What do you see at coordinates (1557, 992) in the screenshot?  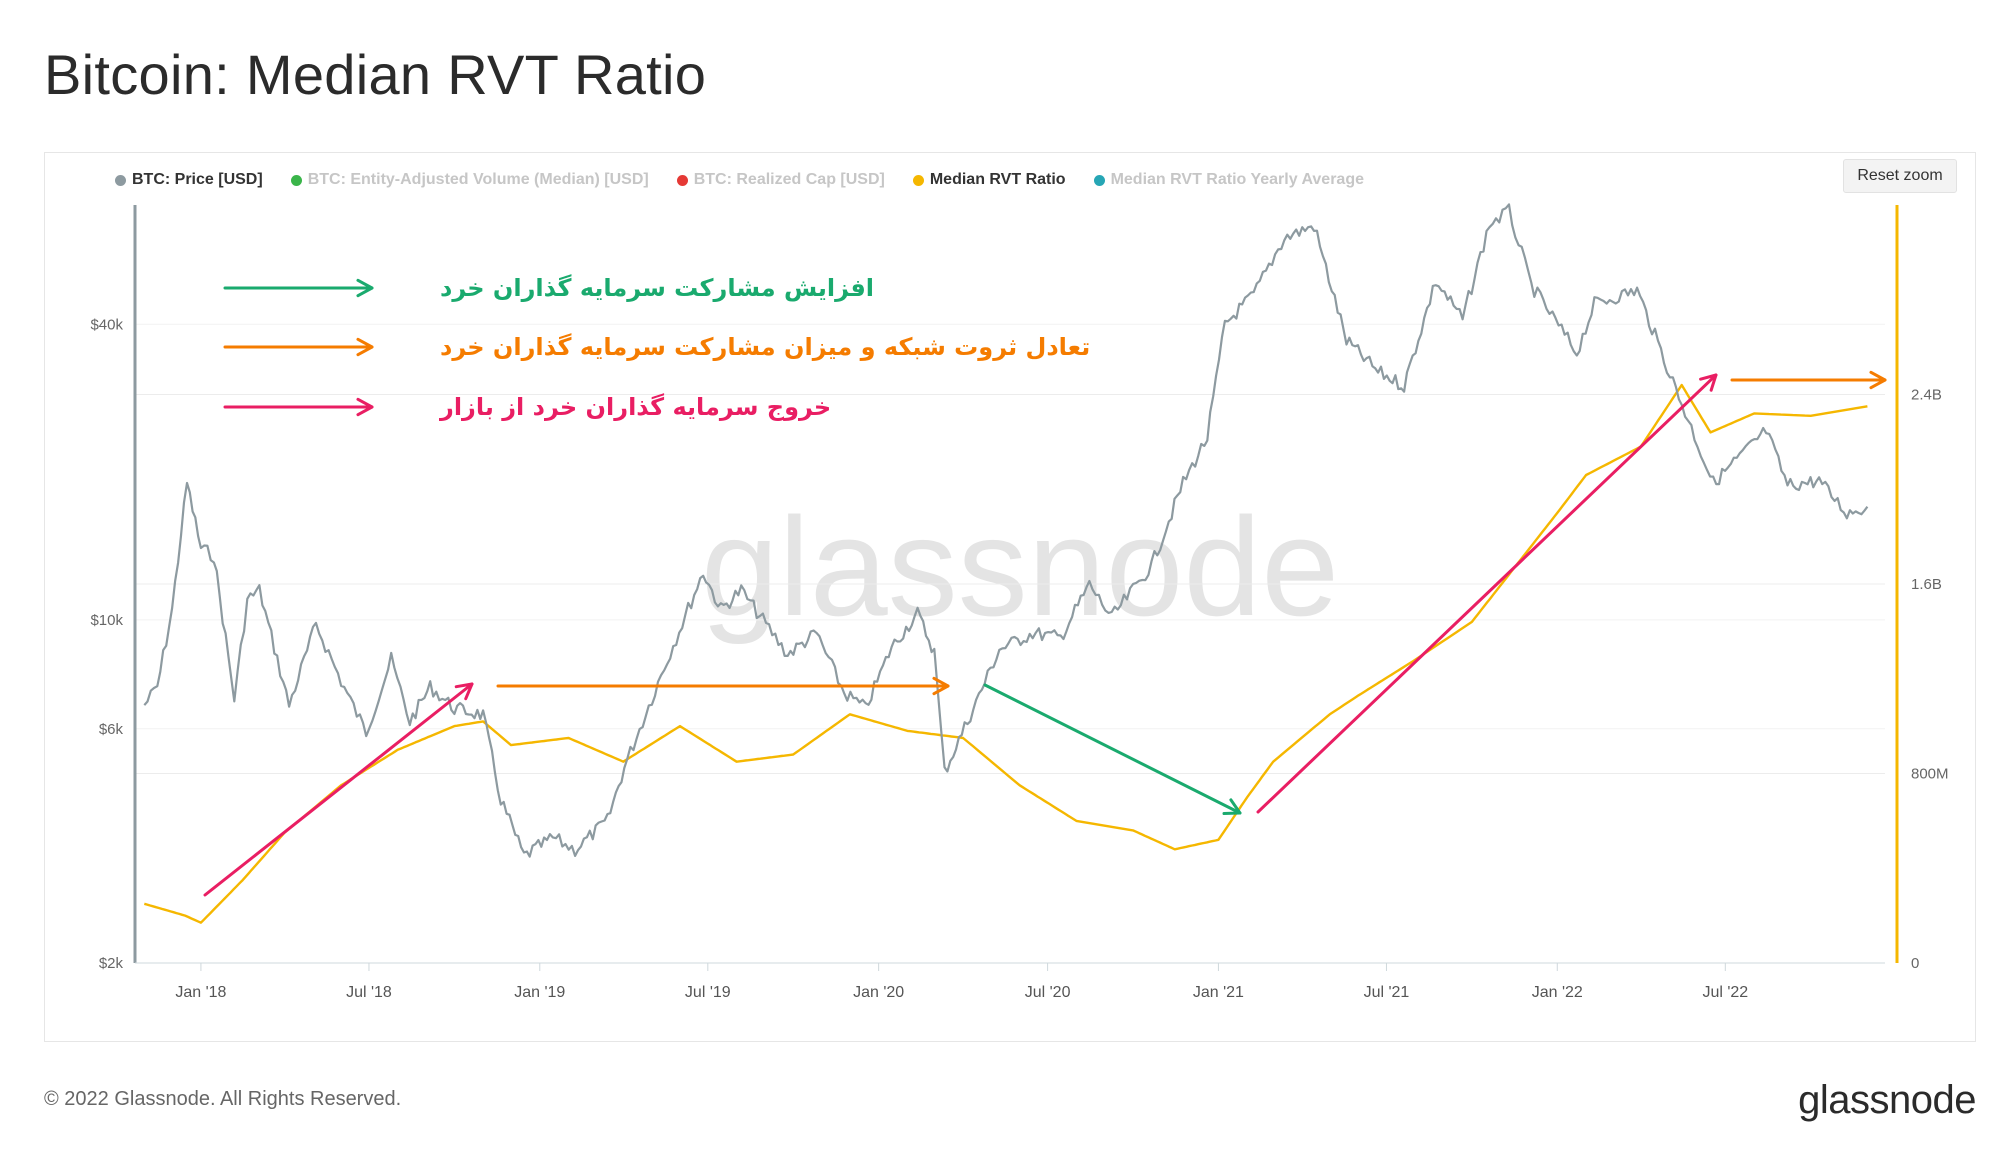 I see `x-tick-label: Jan '22` at bounding box center [1557, 992].